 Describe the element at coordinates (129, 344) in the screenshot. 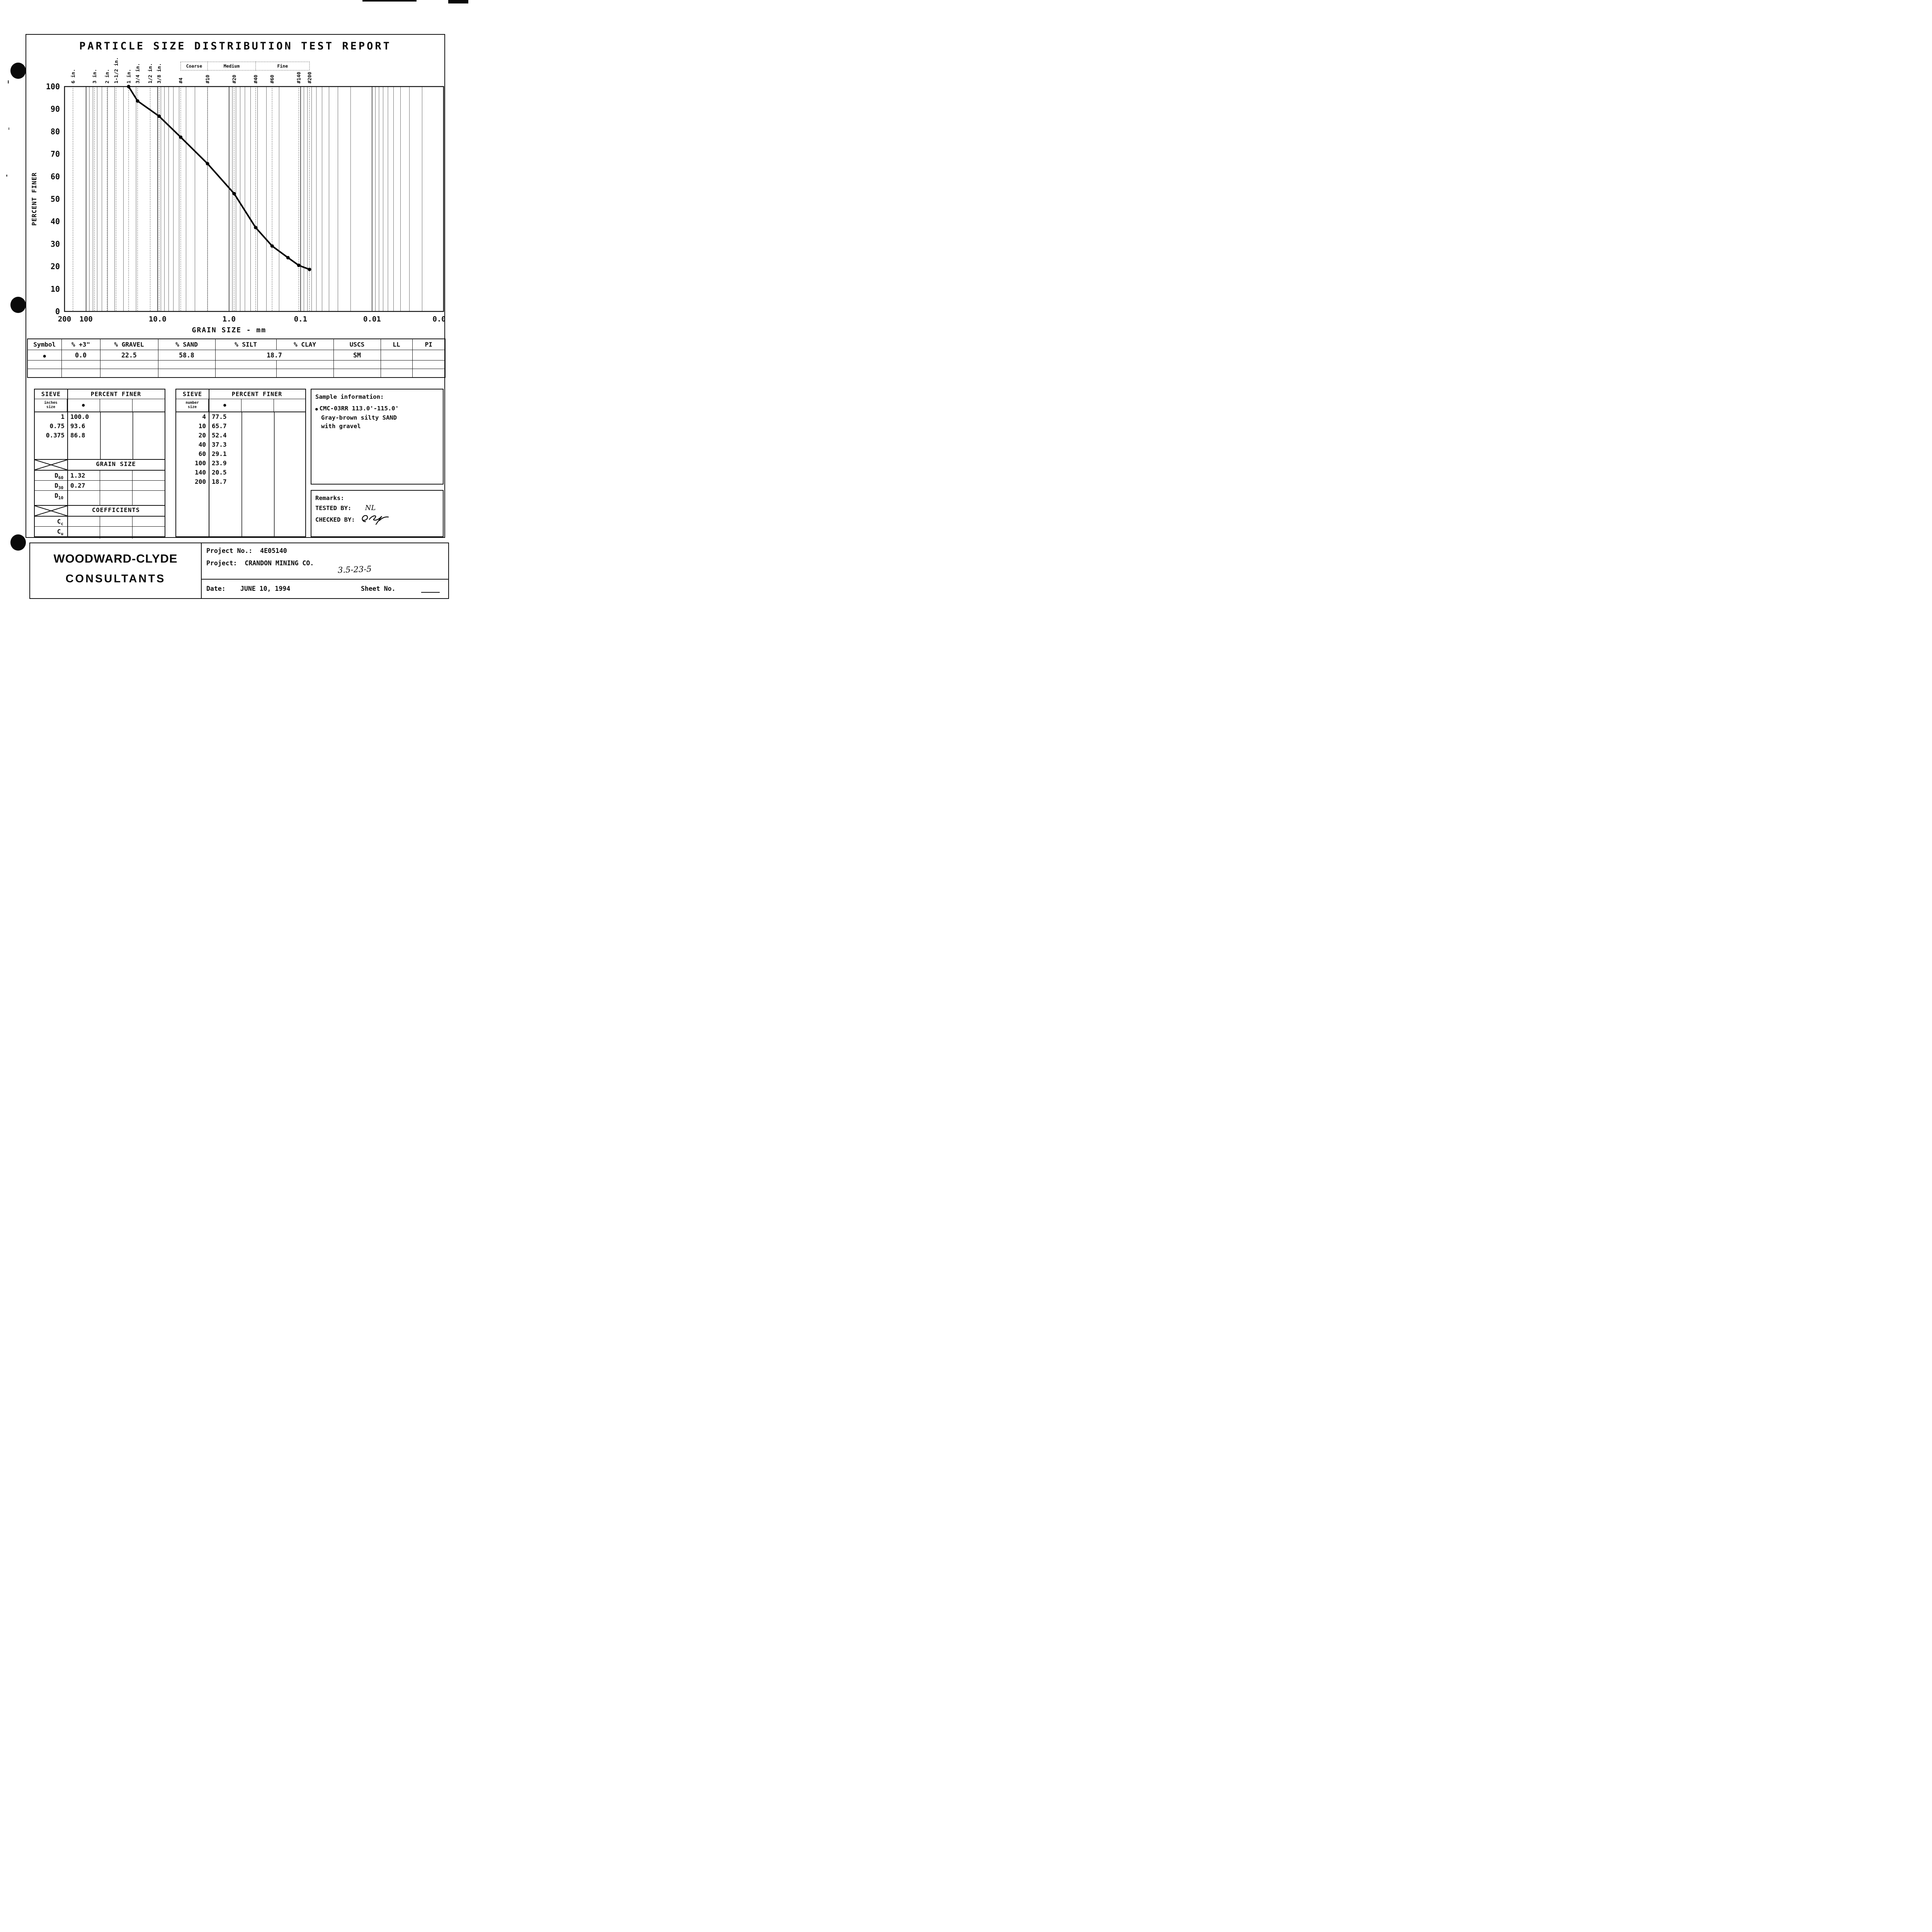

I see `header-gravel: % GRAVEL` at that location.